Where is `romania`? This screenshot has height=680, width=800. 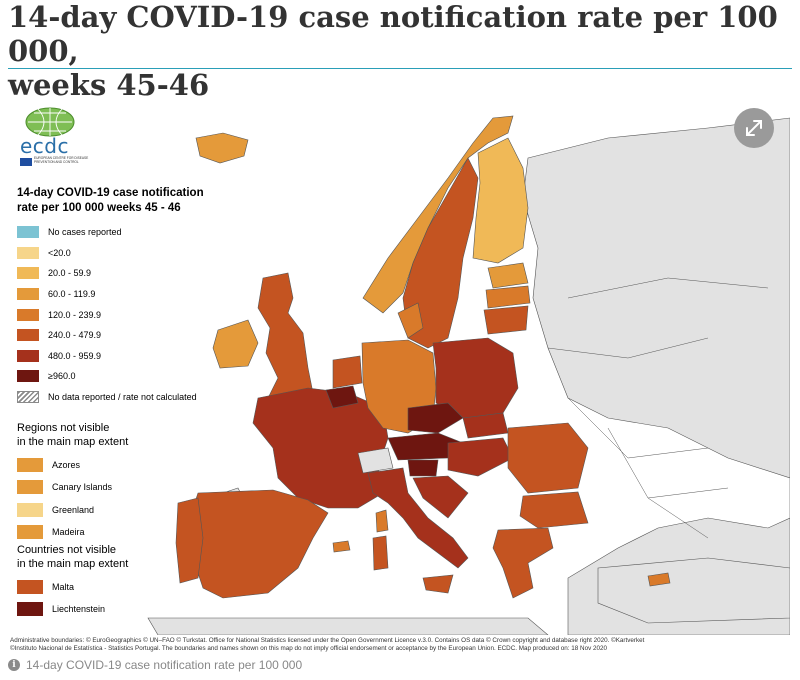
romania is located at coordinates (548, 458).